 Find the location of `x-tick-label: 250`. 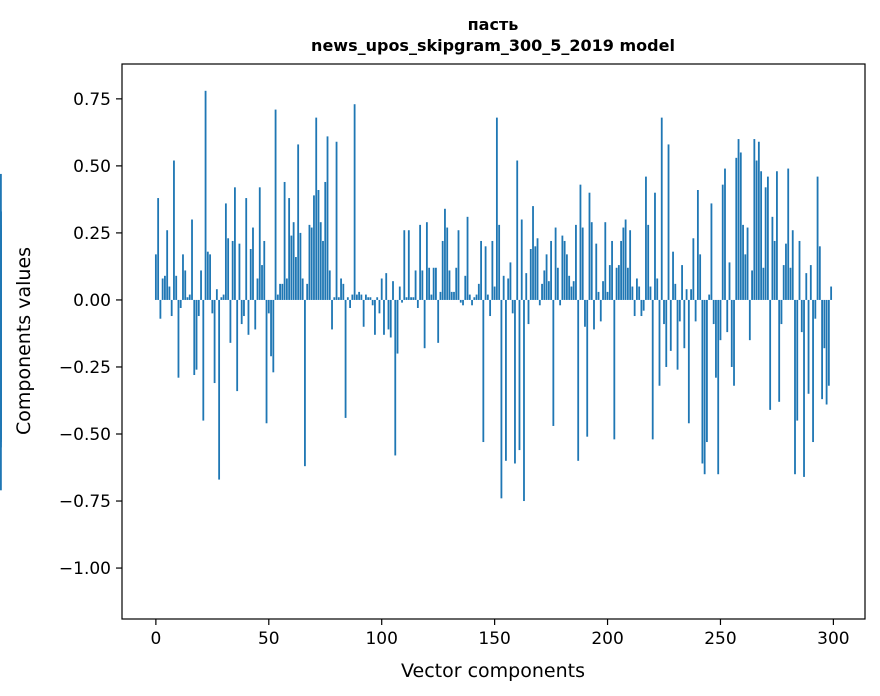

x-tick-label: 250 is located at coordinates (720, 639).